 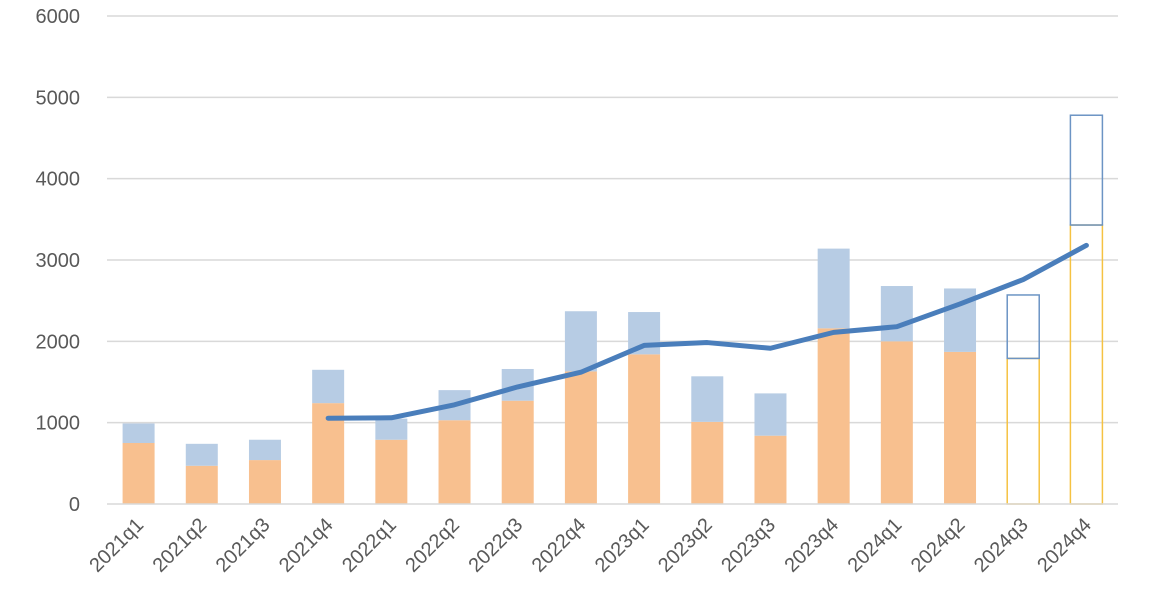 I want to click on y-tick-label: 1000, so click(x=58, y=424).